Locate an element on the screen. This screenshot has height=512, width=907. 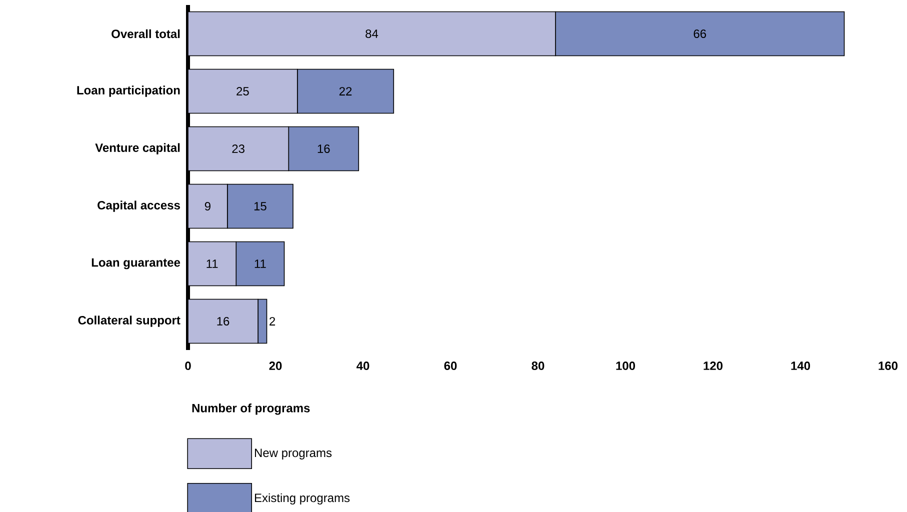
data-label: 9 is located at coordinates (207, 206).